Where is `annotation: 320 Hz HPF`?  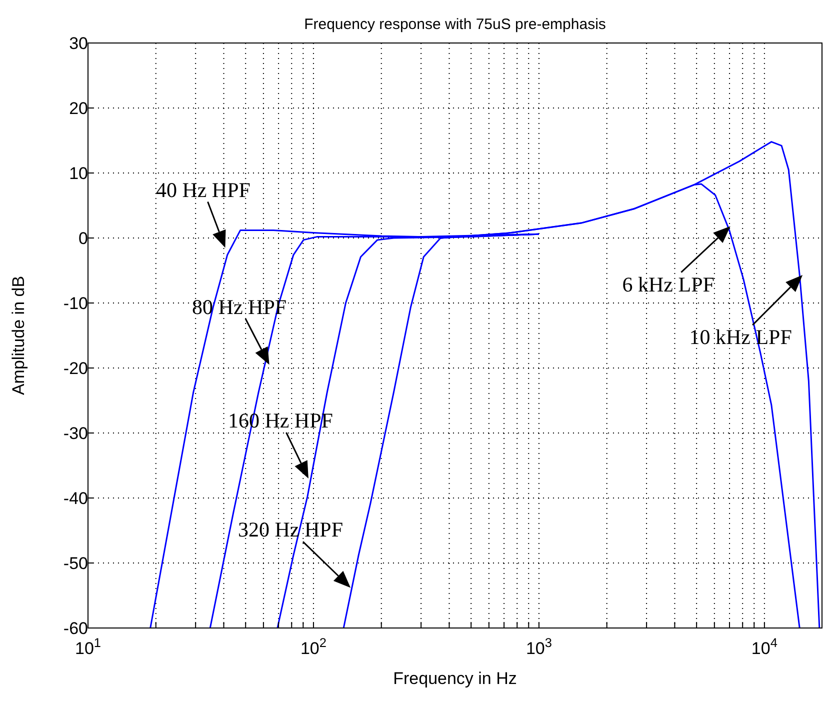
annotation: 320 Hz HPF is located at coordinates (291, 530).